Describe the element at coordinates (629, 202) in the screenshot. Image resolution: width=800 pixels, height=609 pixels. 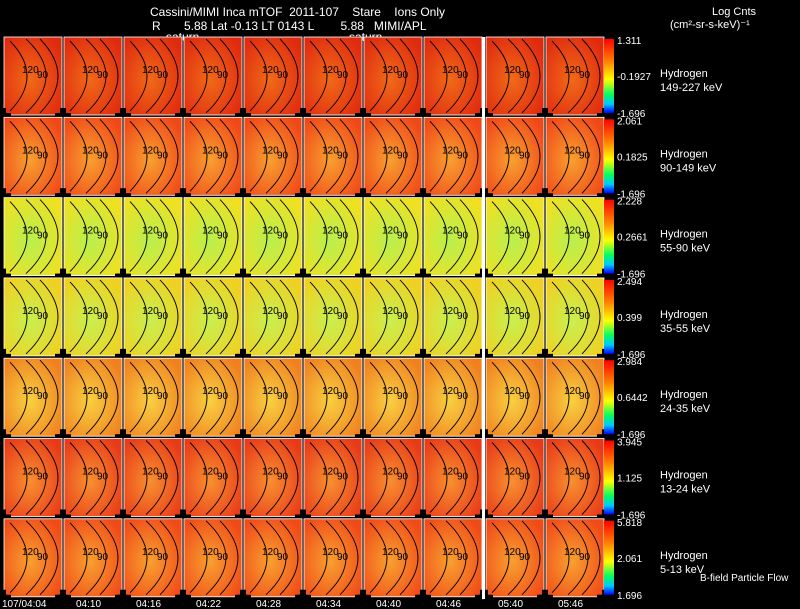
I see `colorbar-max: 2.228` at that location.